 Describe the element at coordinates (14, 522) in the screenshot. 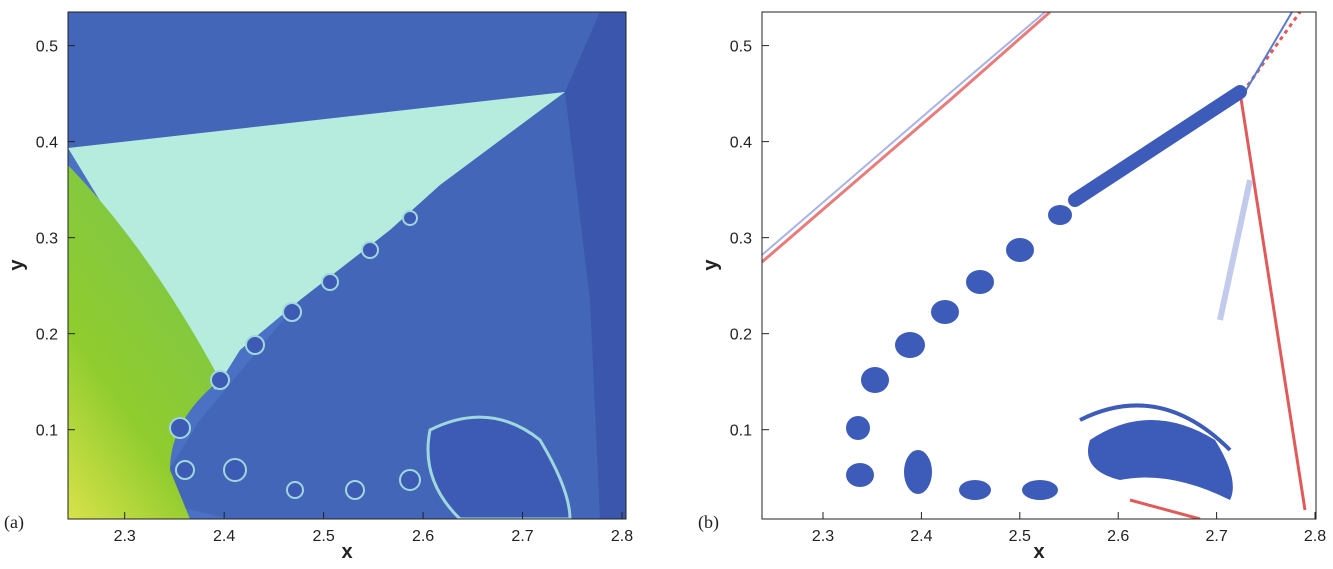

I see `panel-label: (a)` at that location.